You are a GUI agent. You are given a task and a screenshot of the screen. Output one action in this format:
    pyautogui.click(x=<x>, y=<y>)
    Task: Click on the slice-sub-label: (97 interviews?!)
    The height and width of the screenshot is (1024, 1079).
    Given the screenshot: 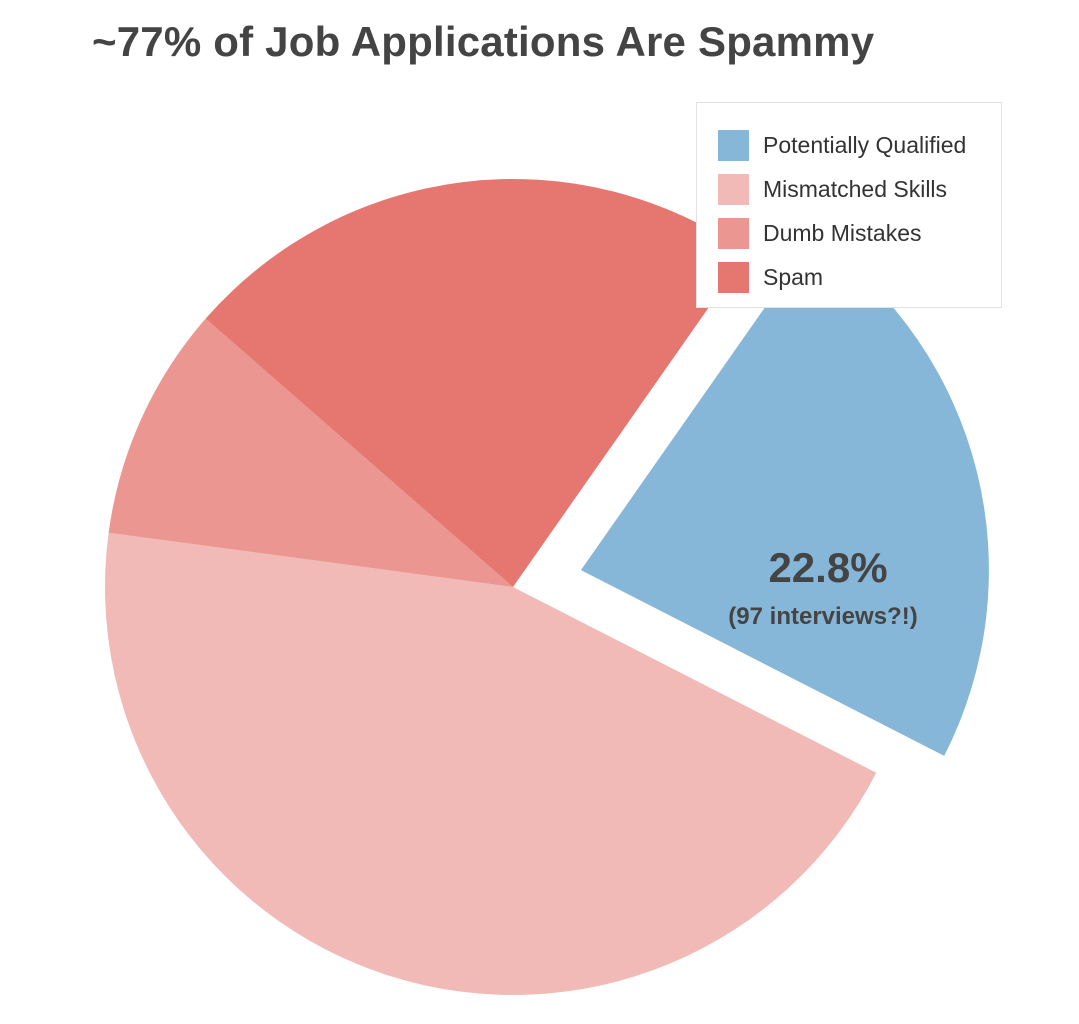 What is the action you would take?
    pyautogui.click(x=822, y=616)
    